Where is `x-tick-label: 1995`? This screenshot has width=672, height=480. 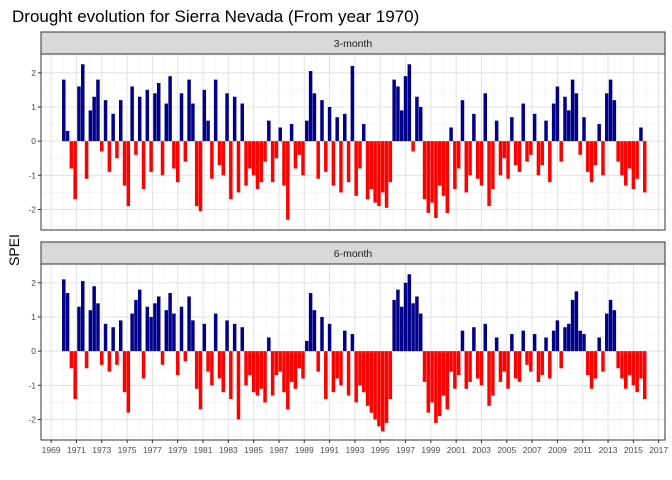 x-tick-label: 1995 is located at coordinates (380, 450).